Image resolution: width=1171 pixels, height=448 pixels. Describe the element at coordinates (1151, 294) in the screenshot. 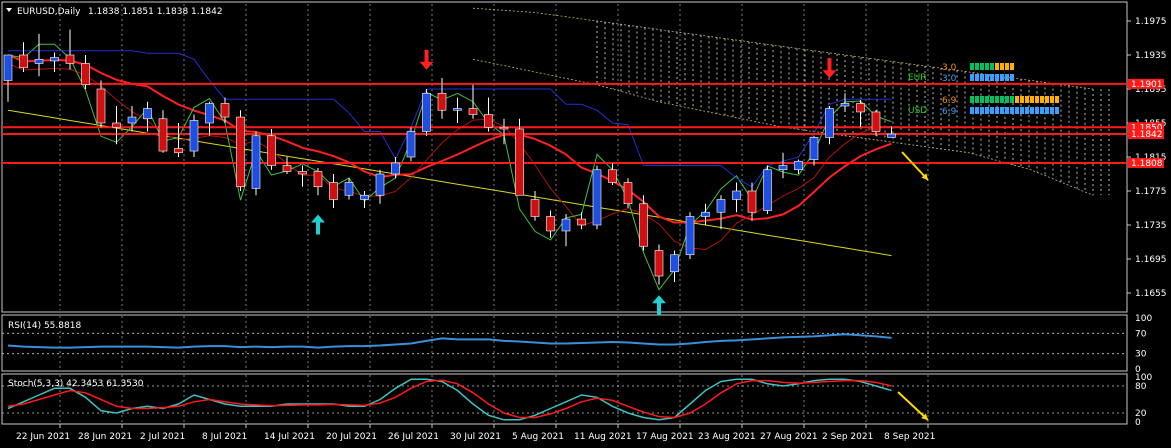

I see `price-tick-label: 1.1655` at that location.